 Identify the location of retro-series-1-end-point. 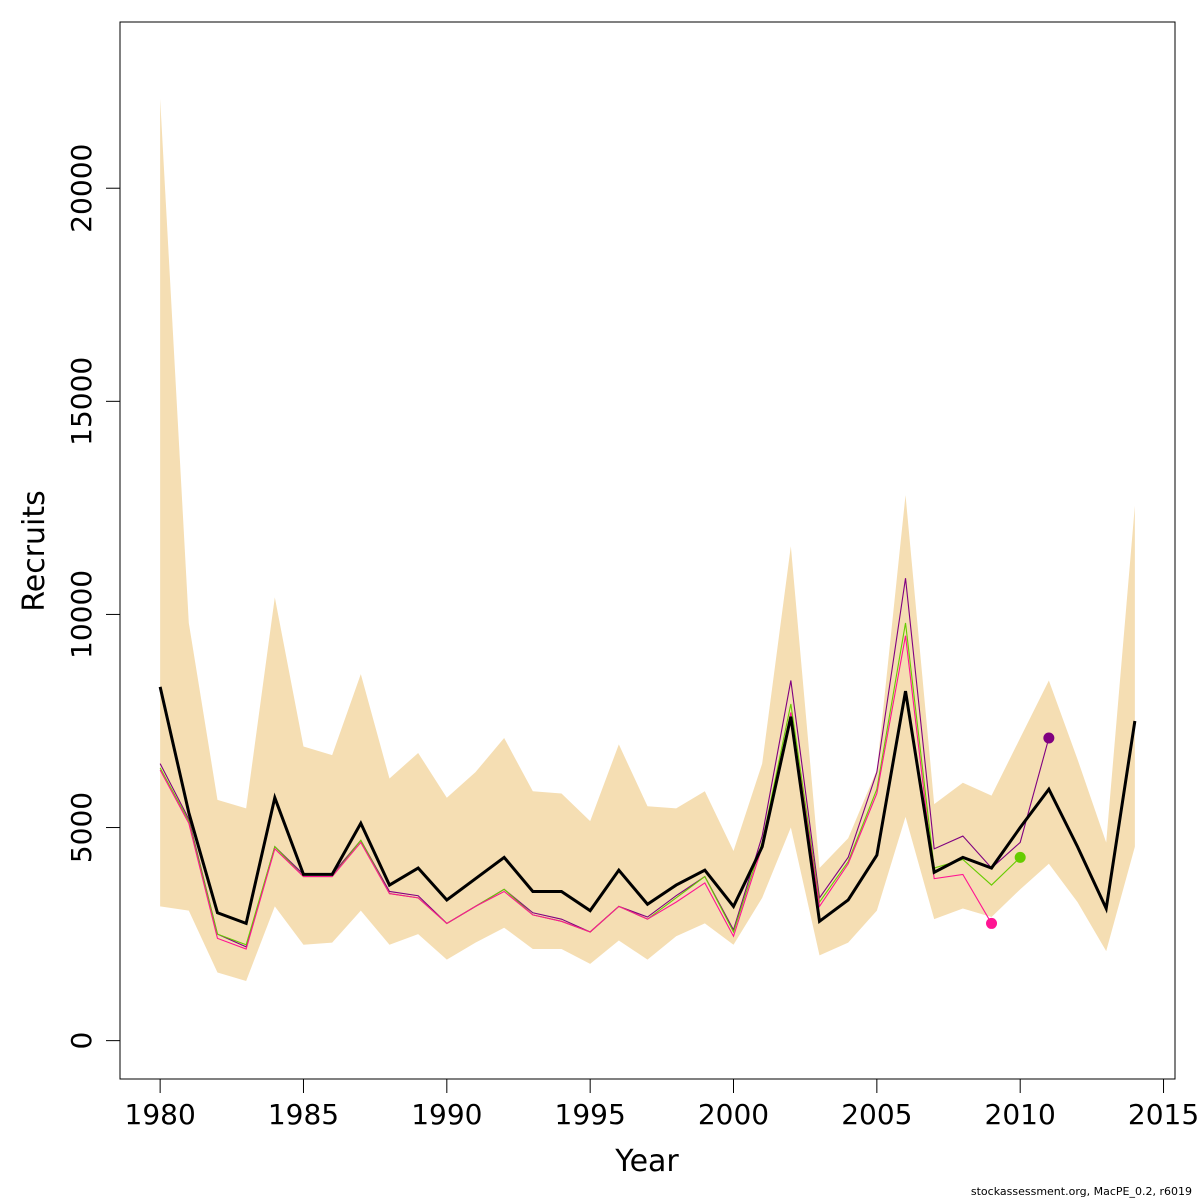
(1049, 738).